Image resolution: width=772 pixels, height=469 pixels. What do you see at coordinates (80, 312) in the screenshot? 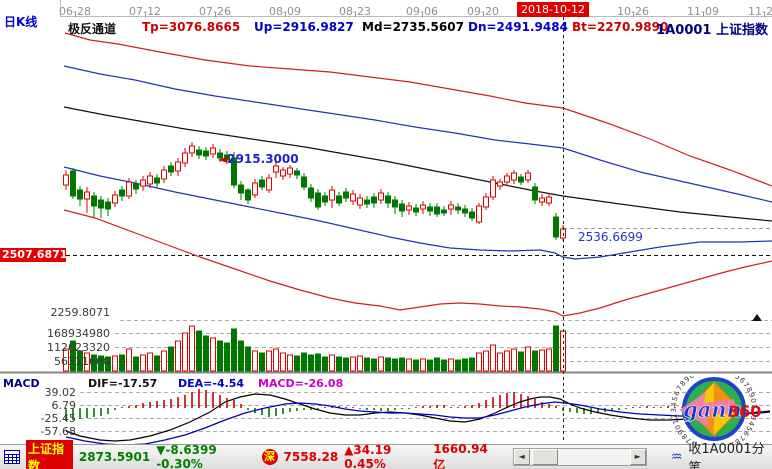
I see `price-level-label: 2259.8071` at bounding box center [80, 312].